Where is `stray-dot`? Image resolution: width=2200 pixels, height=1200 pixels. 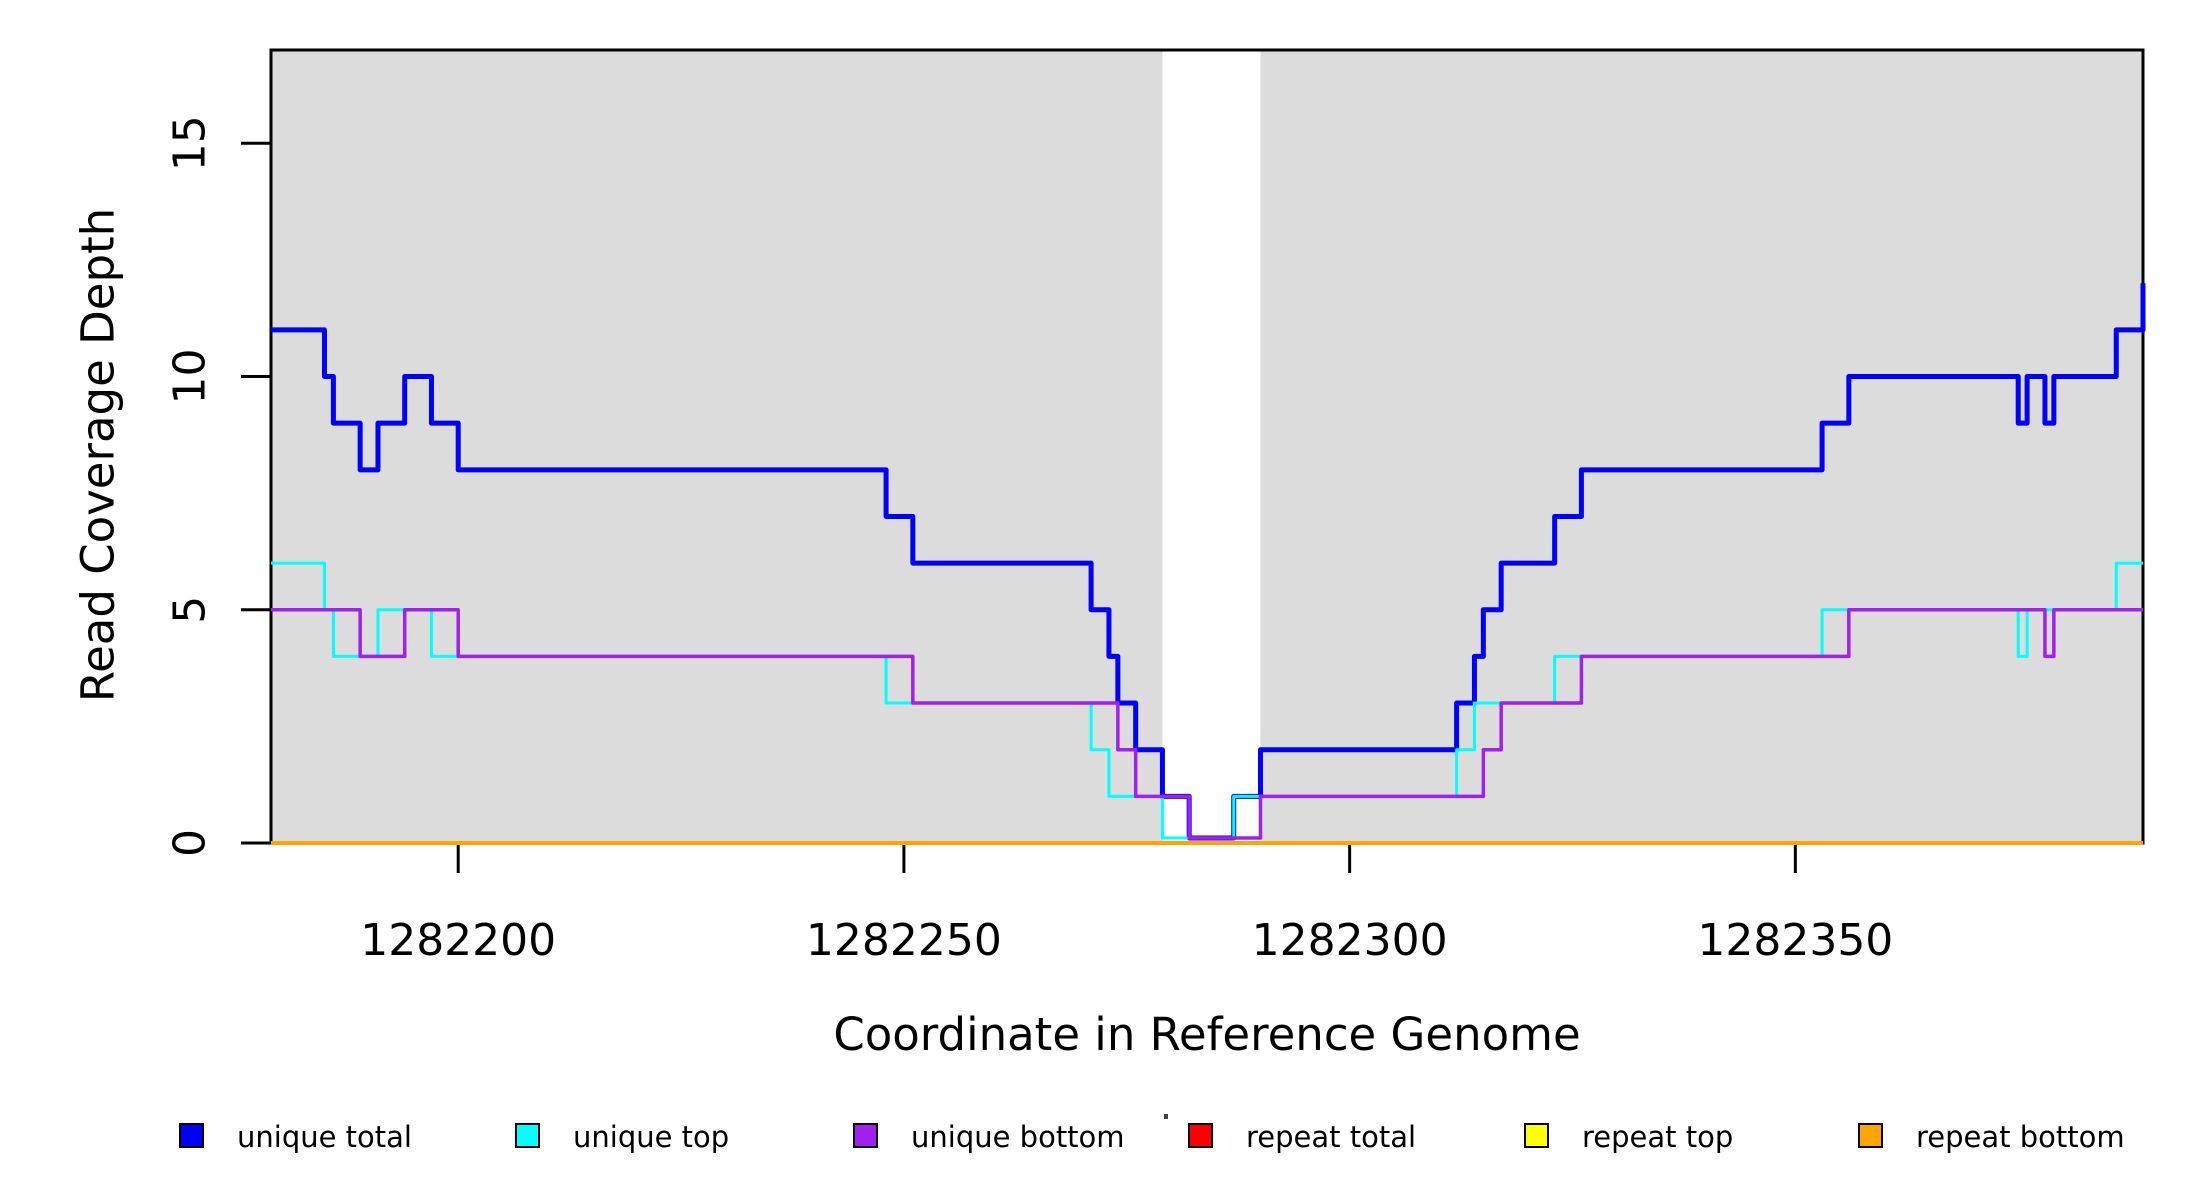
stray-dot is located at coordinates (1166, 1116).